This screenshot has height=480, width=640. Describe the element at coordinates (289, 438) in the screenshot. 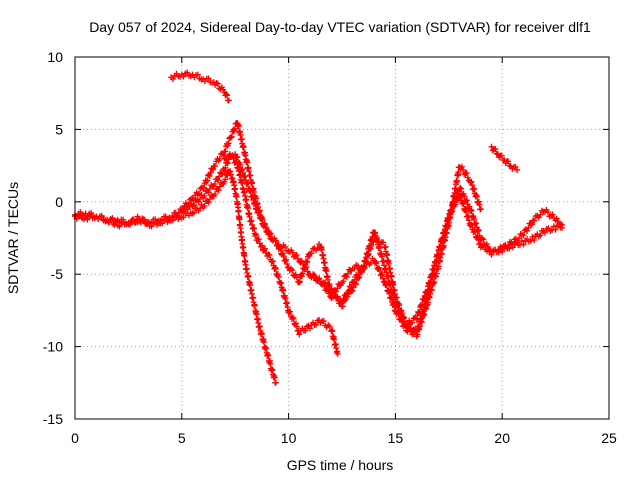

I see `x-tick-label: 10` at that location.